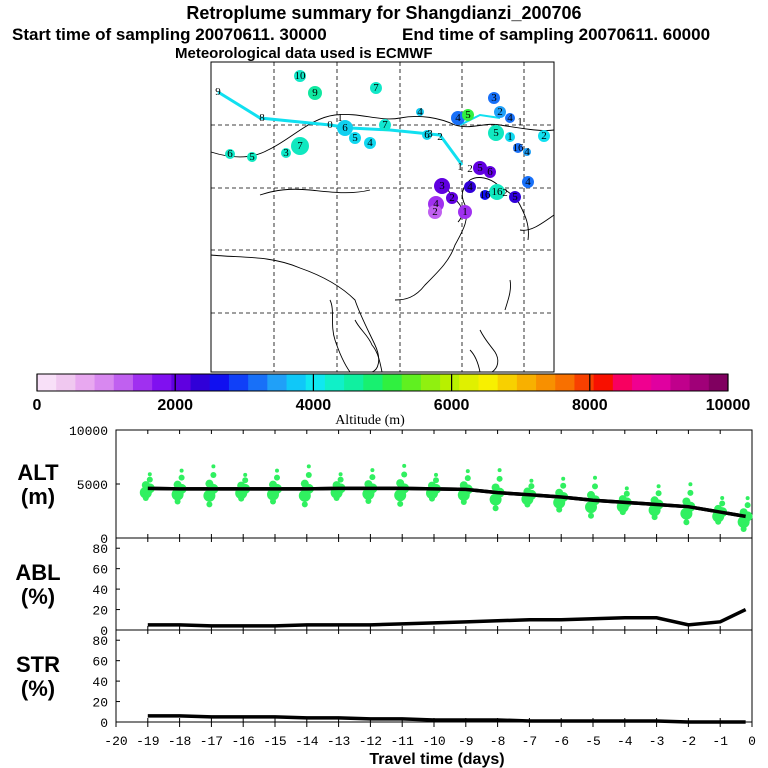  I want to click on x-tick-label: -20, so click(115, 741).